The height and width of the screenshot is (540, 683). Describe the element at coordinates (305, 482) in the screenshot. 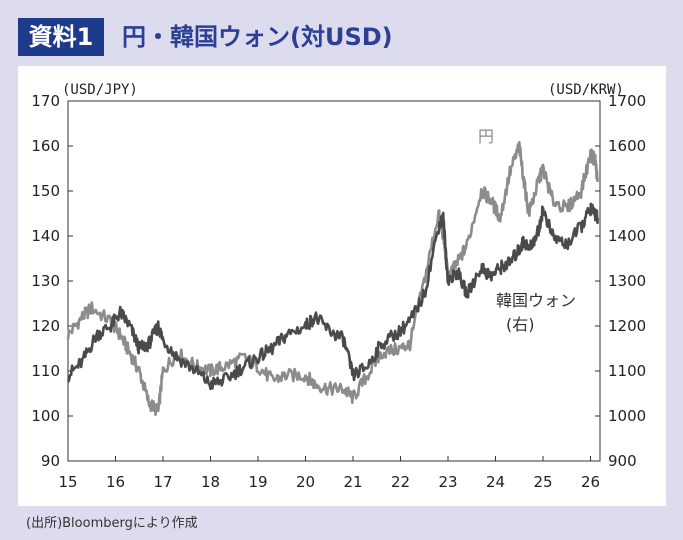

I see `x-tick-label: 20` at that location.